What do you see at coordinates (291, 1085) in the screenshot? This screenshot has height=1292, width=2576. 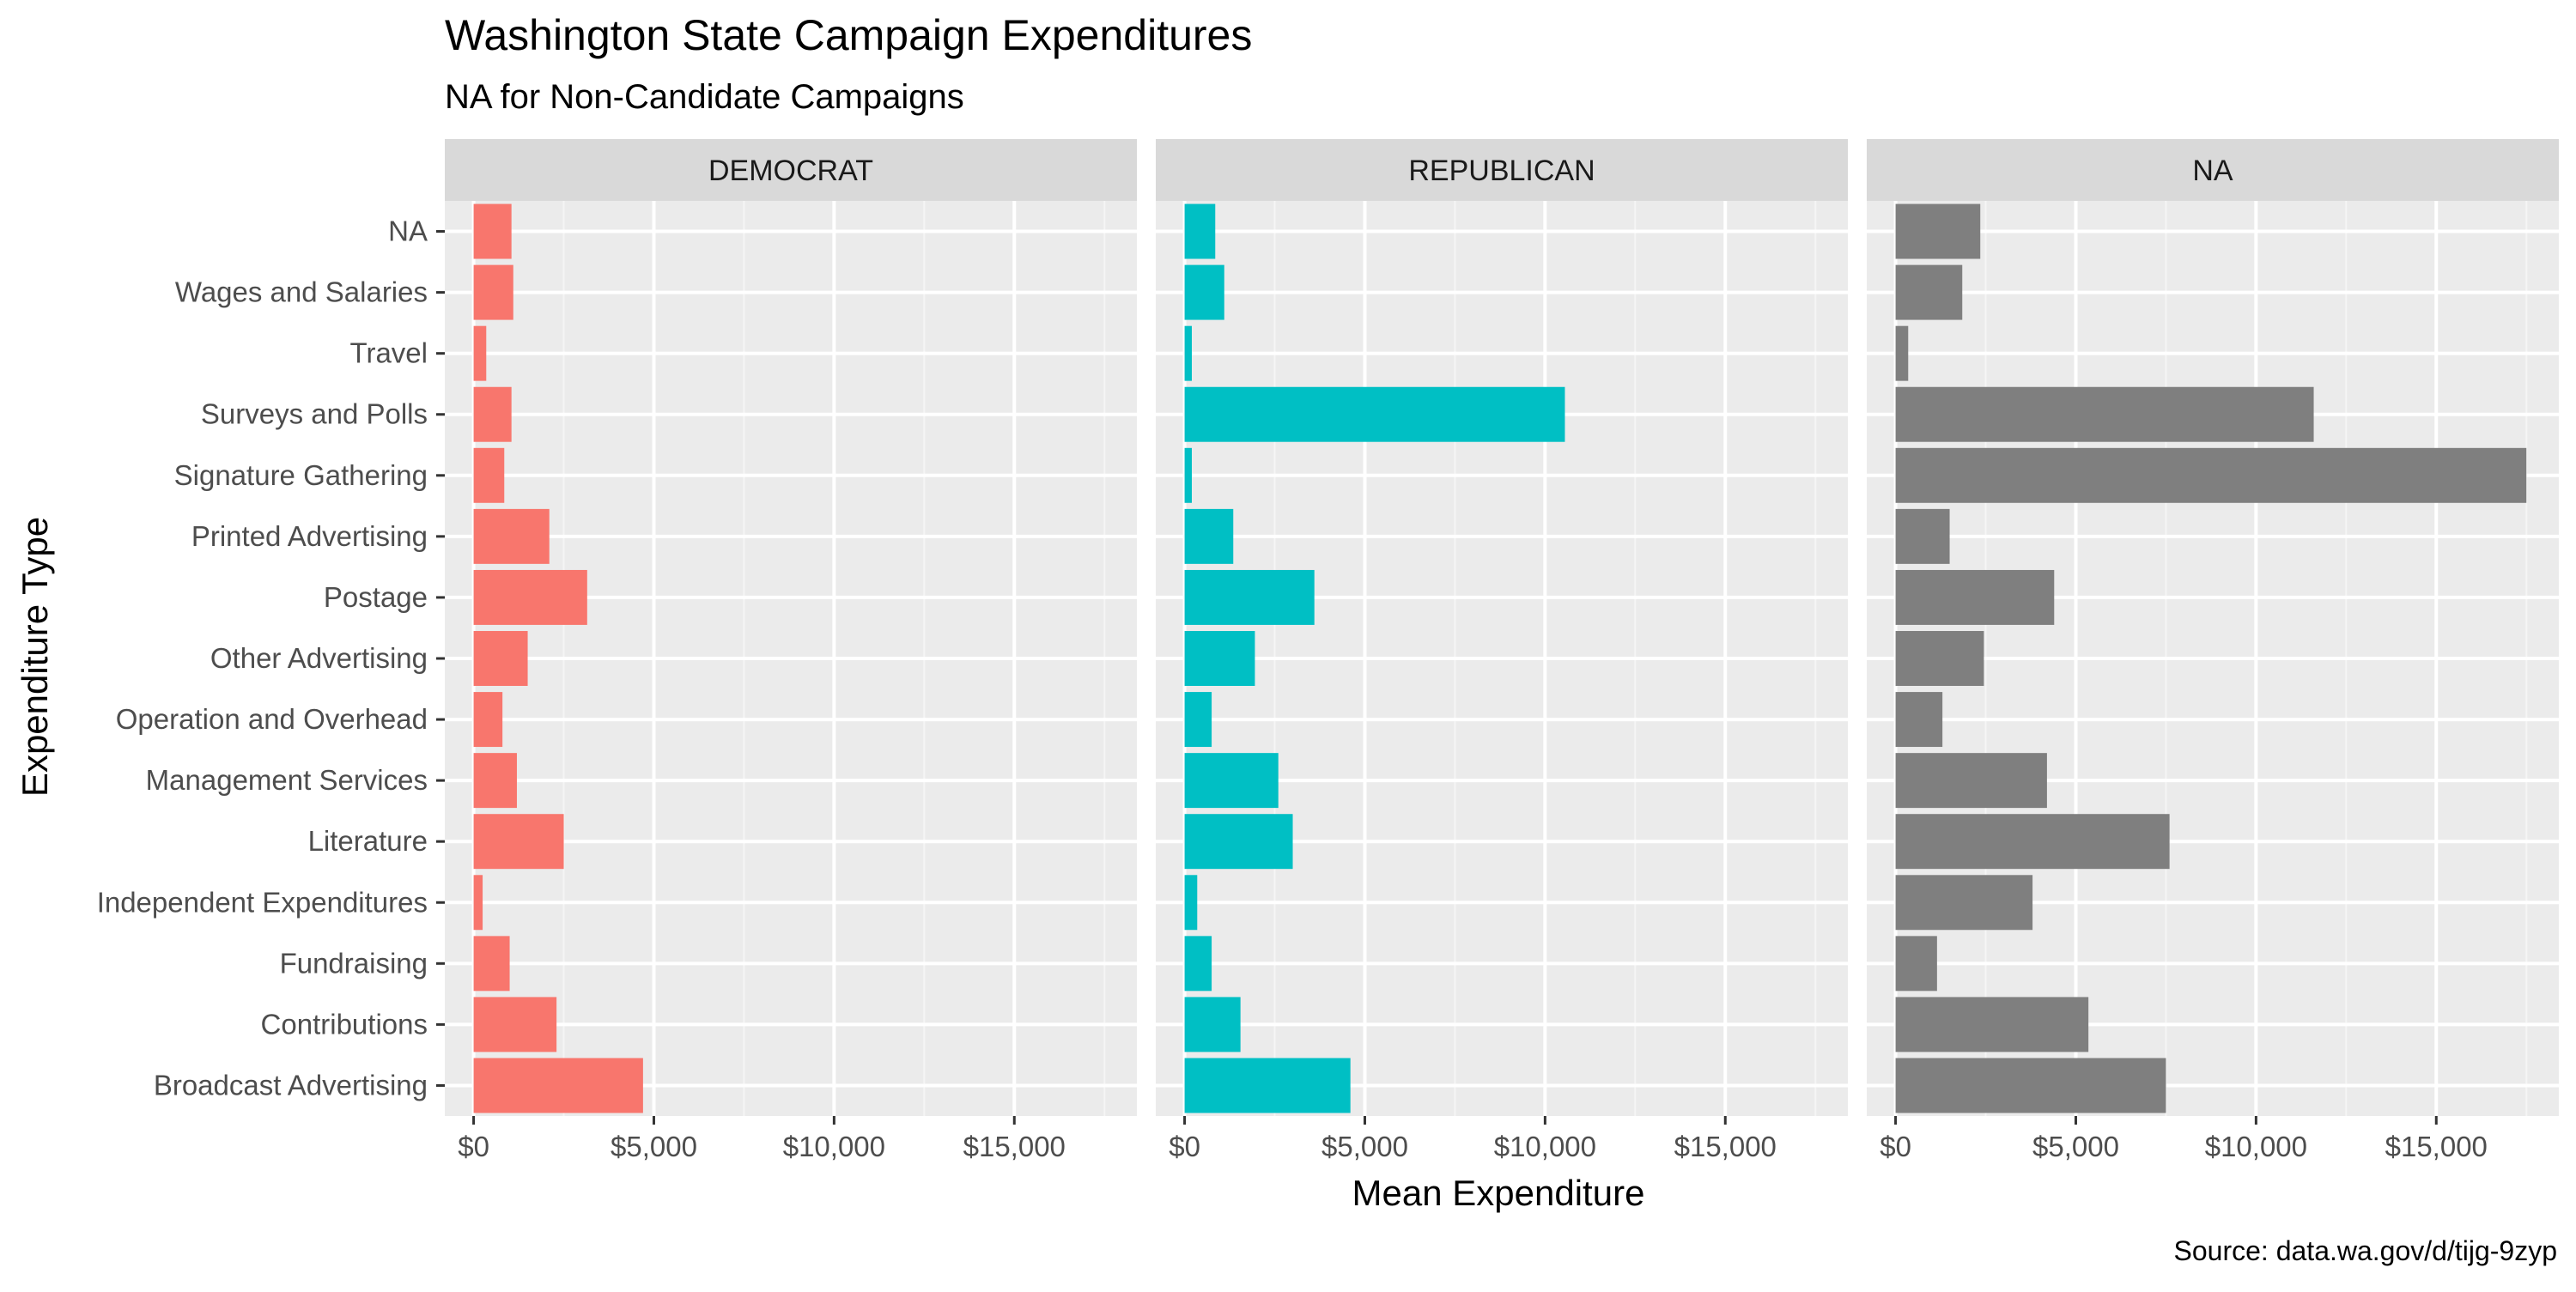 I see `y-tick-label: Broadcast Advertising` at bounding box center [291, 1085].